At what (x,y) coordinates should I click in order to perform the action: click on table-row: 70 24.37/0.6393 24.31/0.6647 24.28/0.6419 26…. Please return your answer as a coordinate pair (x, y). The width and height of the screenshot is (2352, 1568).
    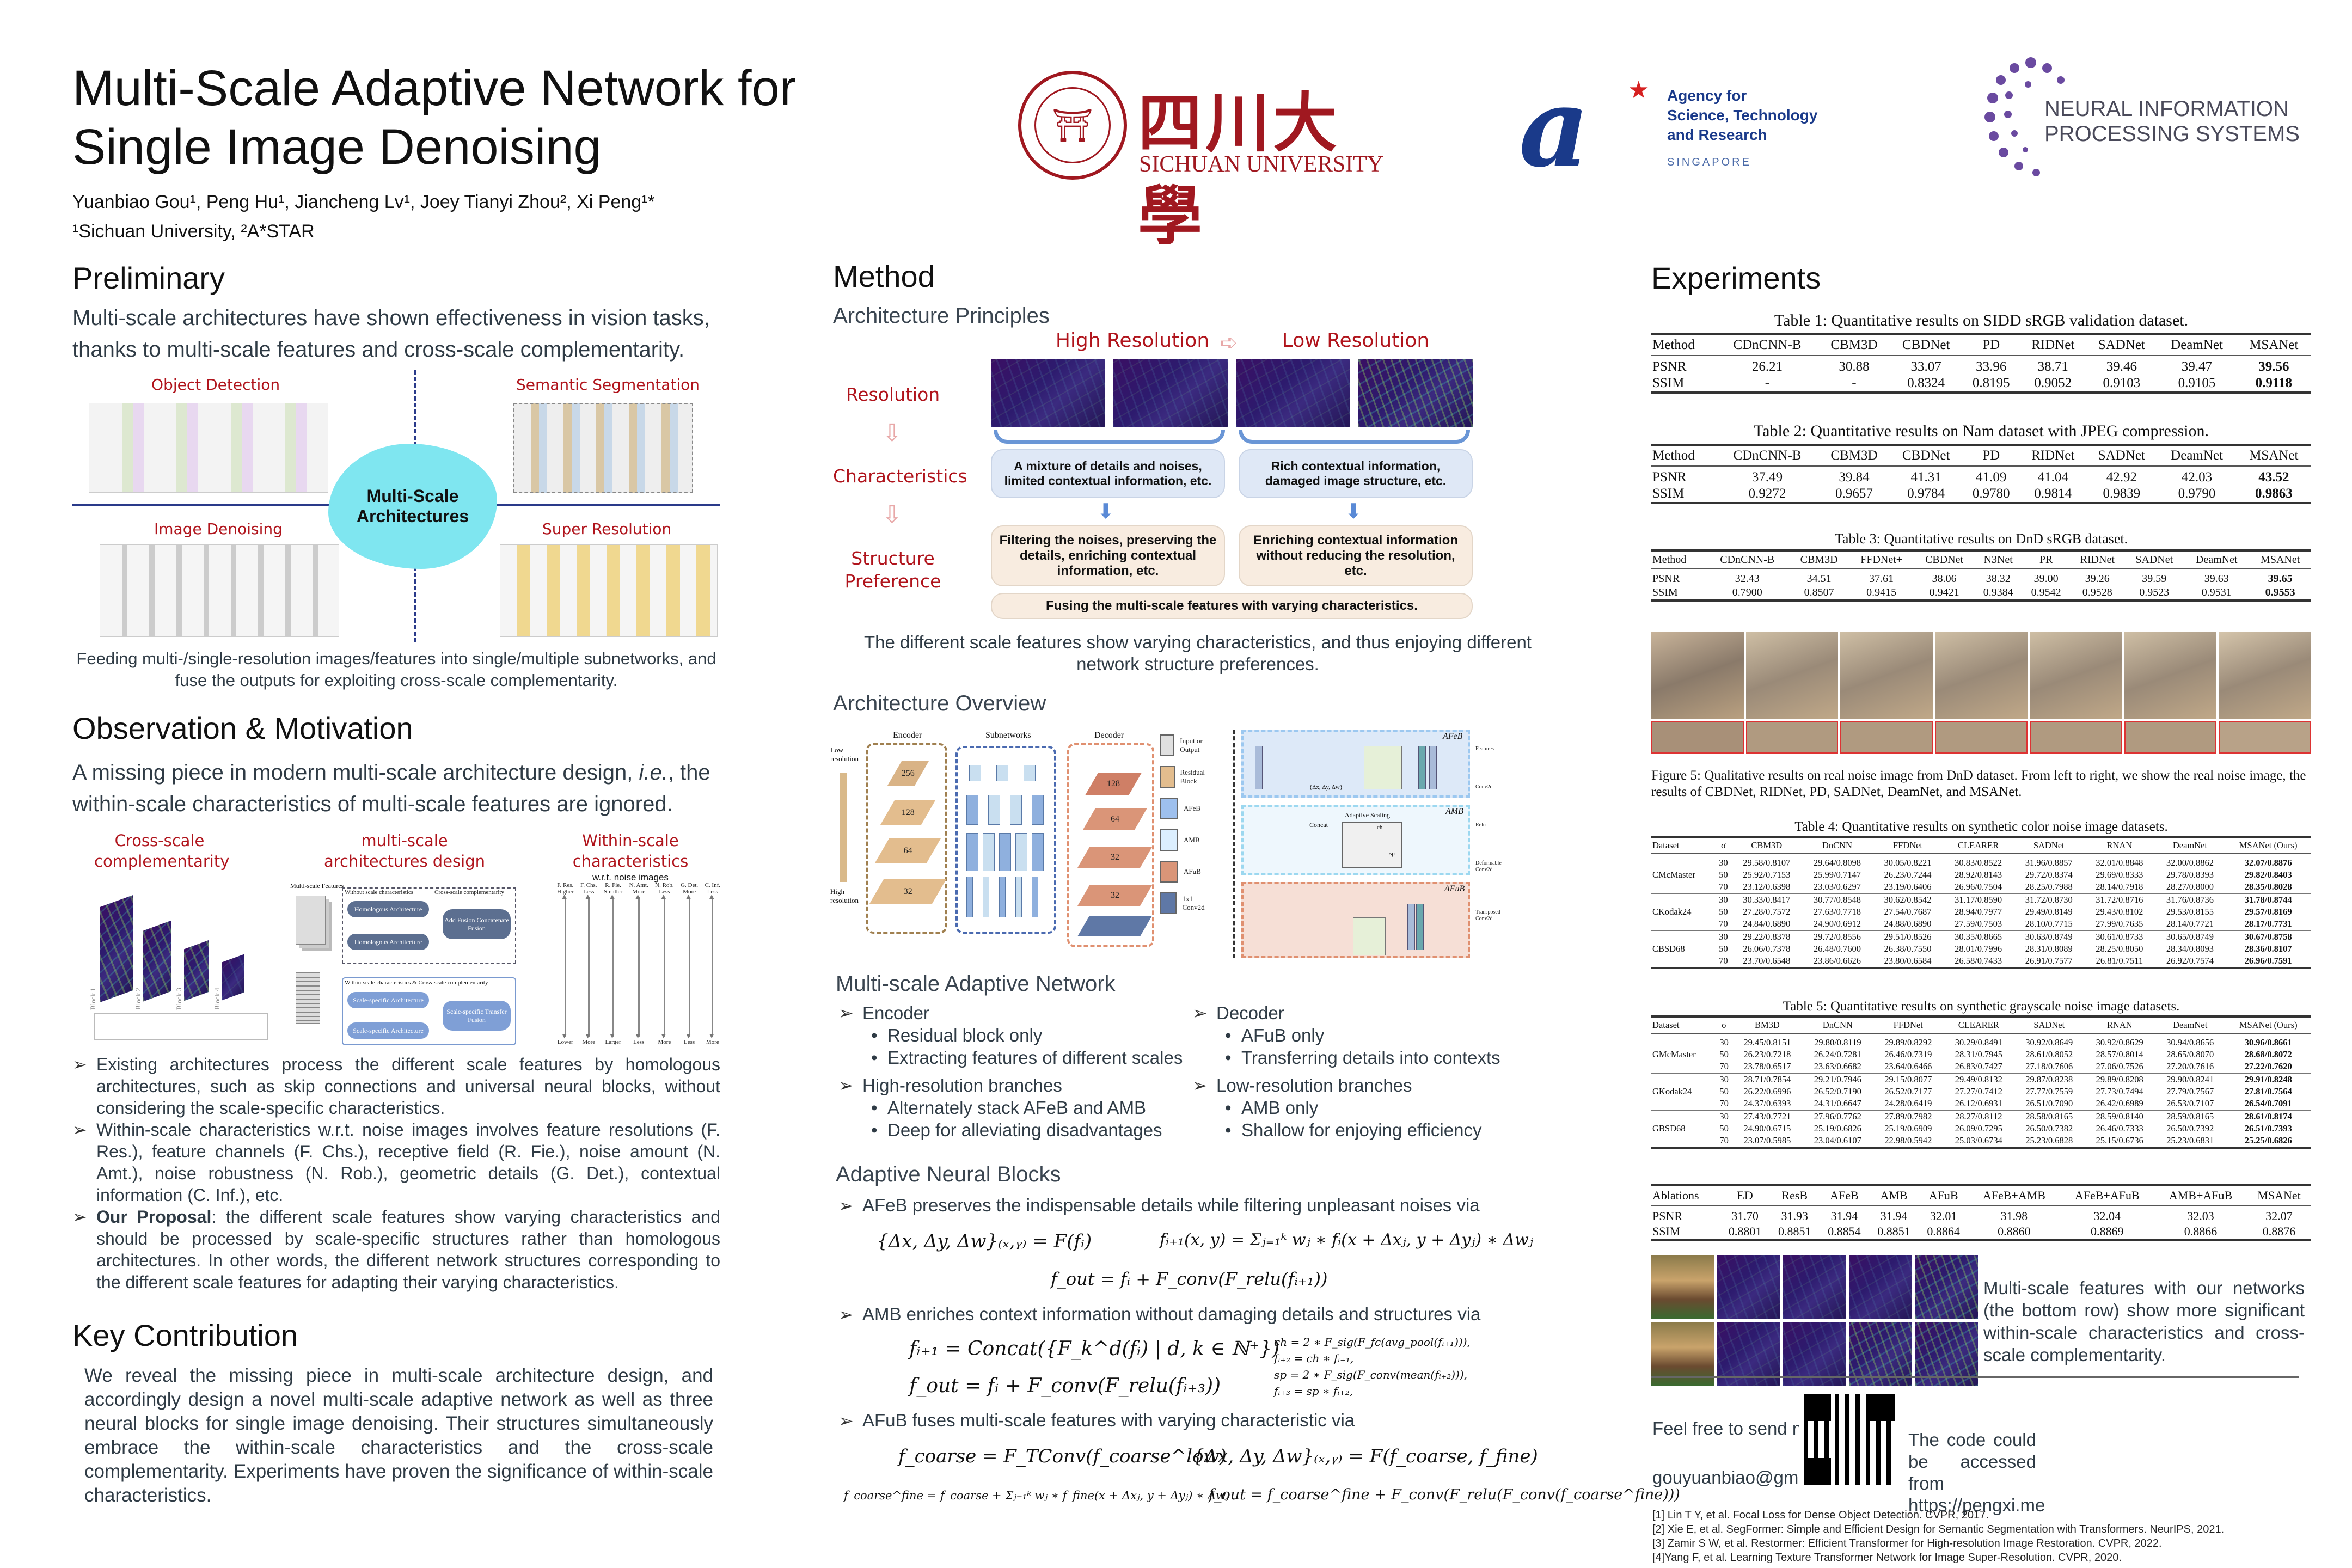
    Looking at the image, I should click on (1981, 1104).